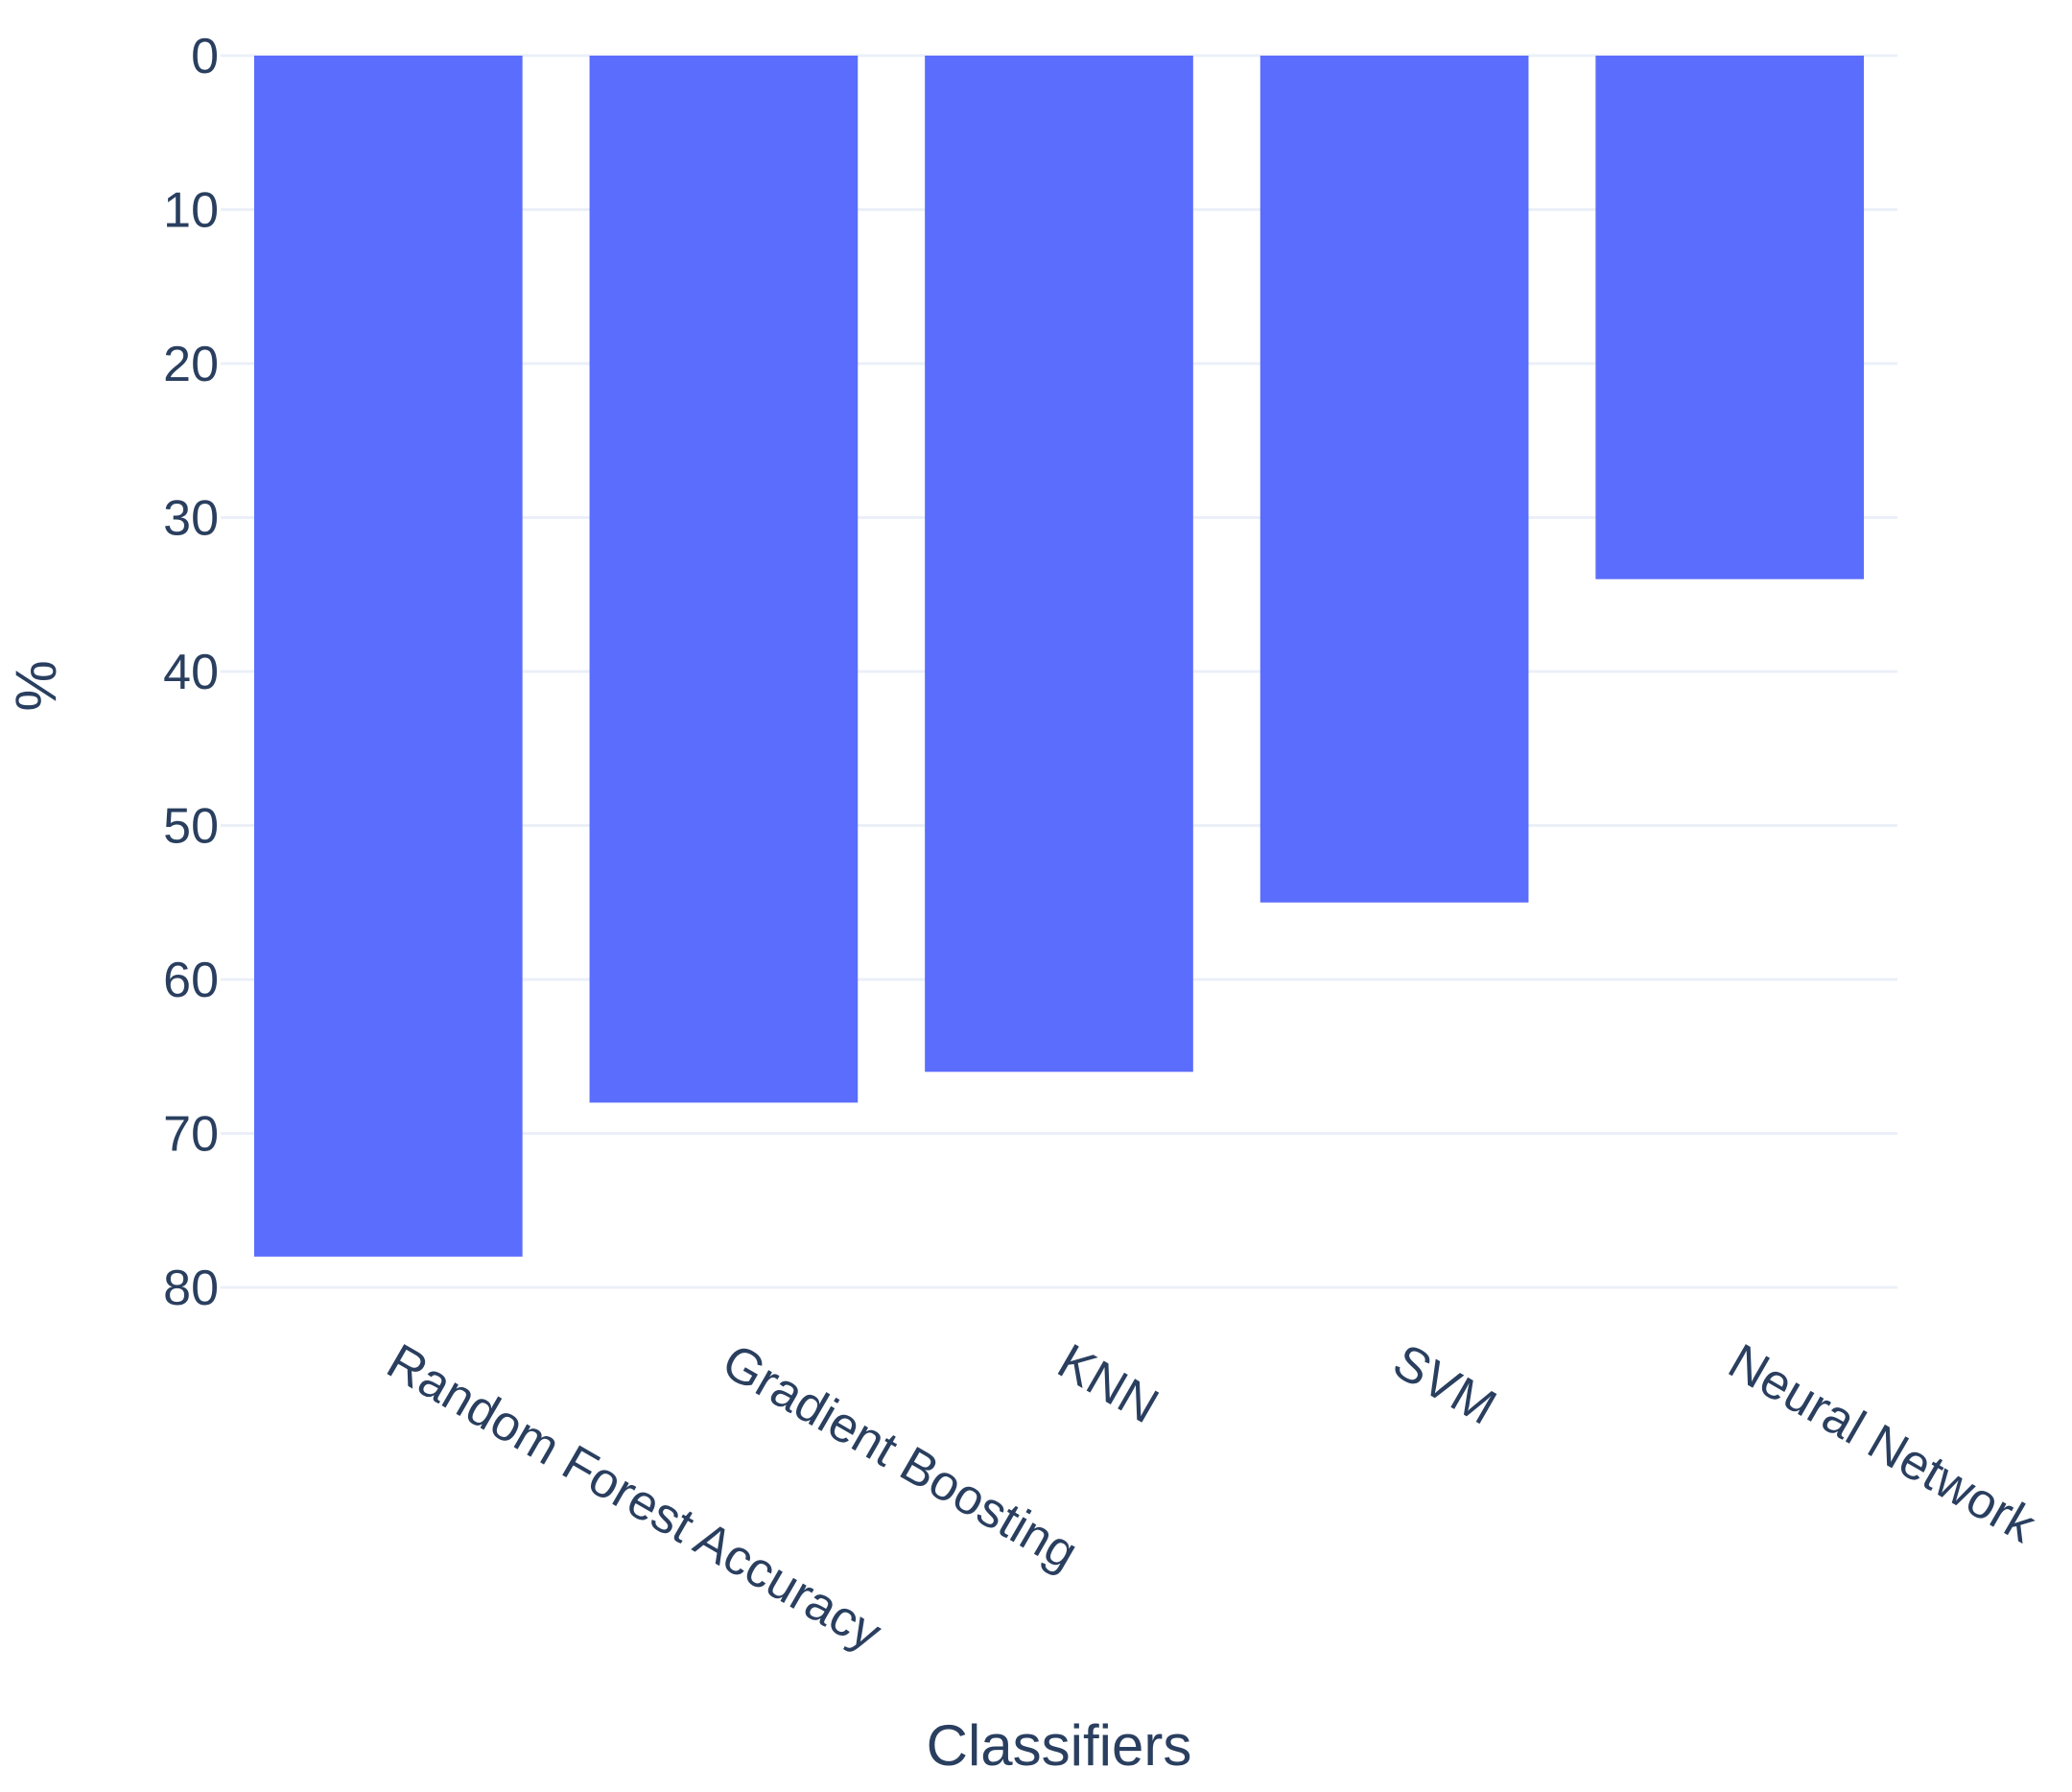 This screenshot has width=2072, height=1792. I want to click on x-axis-title: Classifiers, so click(1059, 1745).